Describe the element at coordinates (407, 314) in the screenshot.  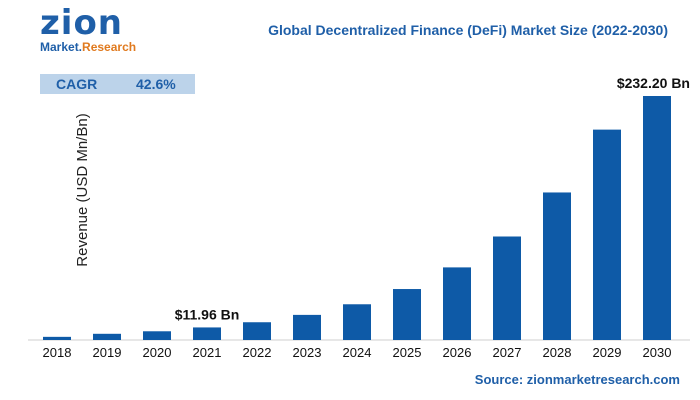
I see `bar-2025` at that location.